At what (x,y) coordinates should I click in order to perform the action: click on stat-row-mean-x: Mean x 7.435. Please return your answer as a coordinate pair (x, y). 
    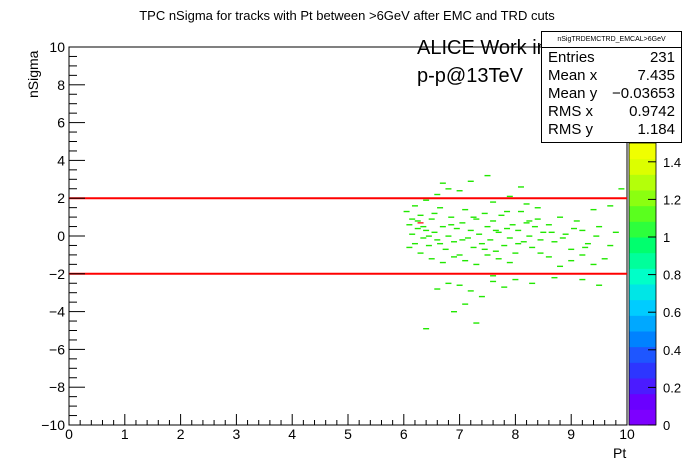
    Looking at the image, I should click on (611, 76).